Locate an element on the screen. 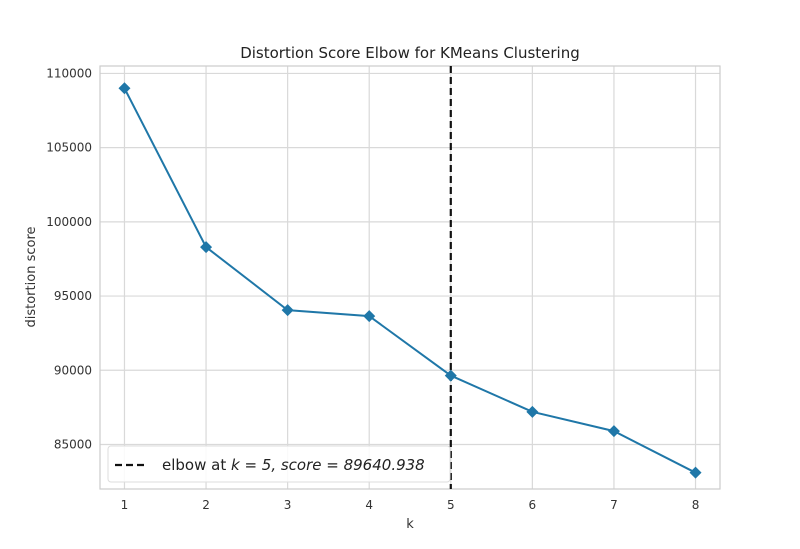  legend: elbow at k = 5, score = 89640.938 is located at coordinates (279, 464).